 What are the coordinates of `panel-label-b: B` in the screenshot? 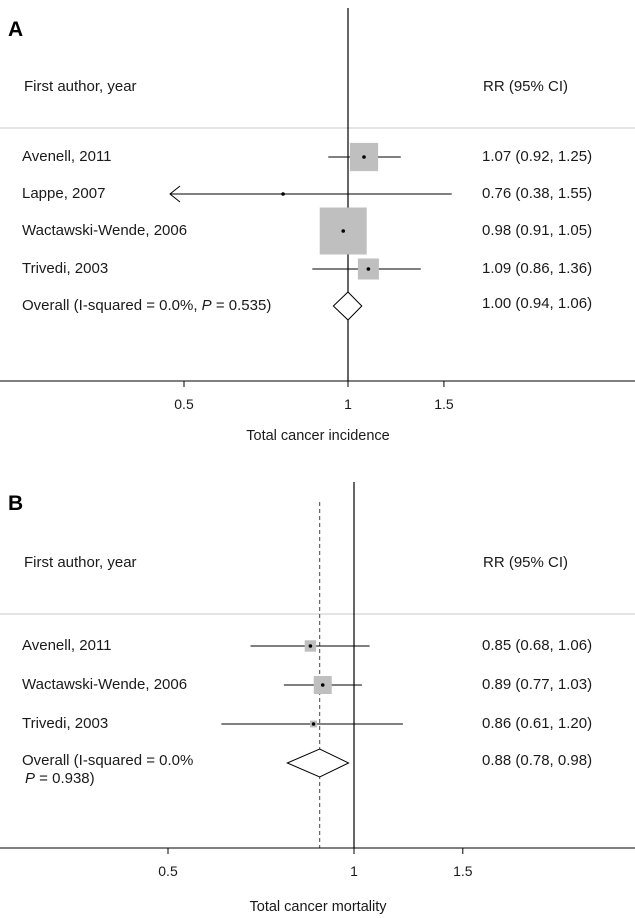 It's located at (16, 503).